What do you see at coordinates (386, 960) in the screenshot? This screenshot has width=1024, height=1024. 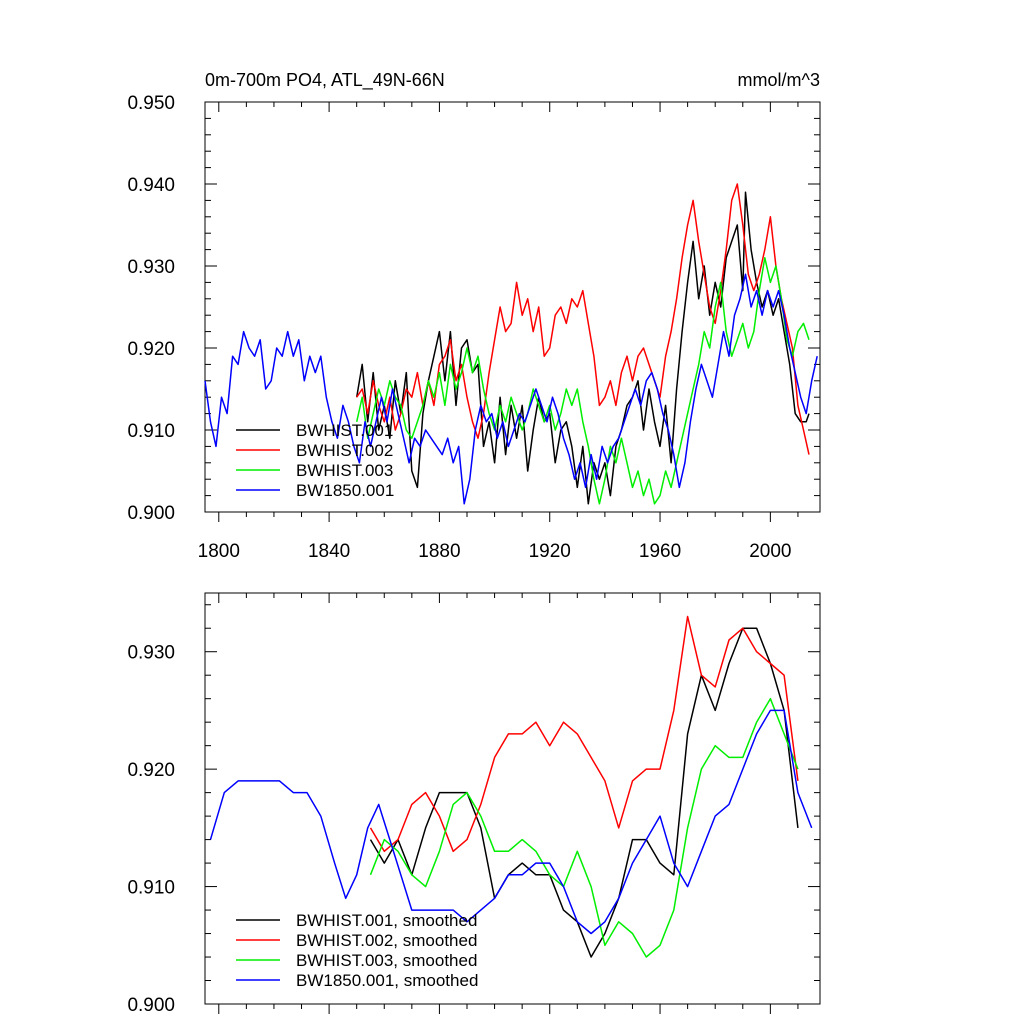 I see `legend-label: BWHIST.003, smoothed` at bounding box center [386, 960].